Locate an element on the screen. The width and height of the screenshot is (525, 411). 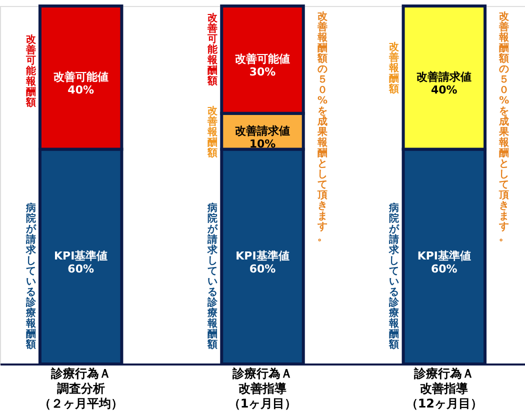
data-label: 30% is located at coordinates (262, 72).